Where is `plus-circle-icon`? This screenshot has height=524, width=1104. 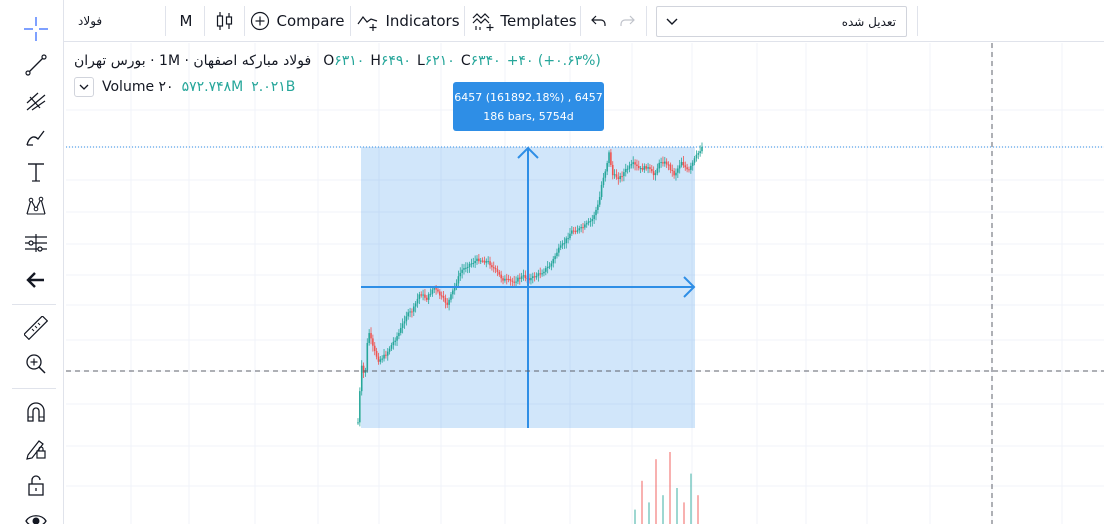 plus-circle-icon is located at coordinates (260, 21).